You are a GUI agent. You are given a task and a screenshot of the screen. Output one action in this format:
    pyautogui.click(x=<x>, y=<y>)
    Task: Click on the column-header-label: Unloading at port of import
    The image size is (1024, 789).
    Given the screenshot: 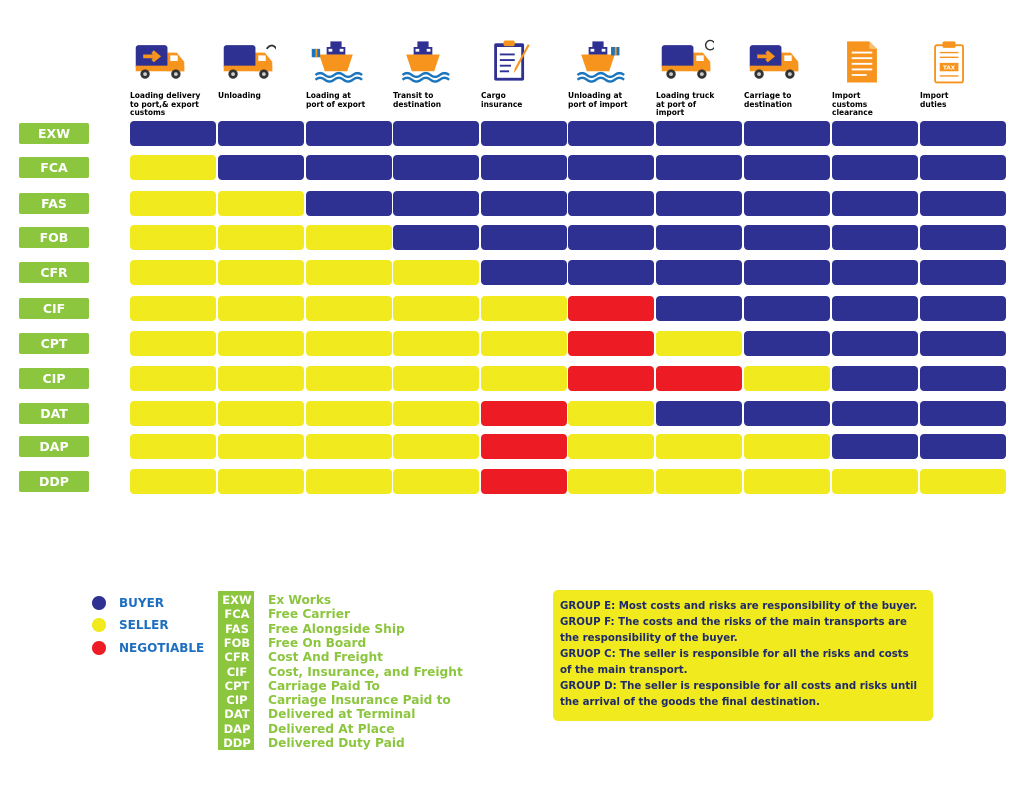 What is the action you would take?
    pyautogui.click(x=598, y=100)
    